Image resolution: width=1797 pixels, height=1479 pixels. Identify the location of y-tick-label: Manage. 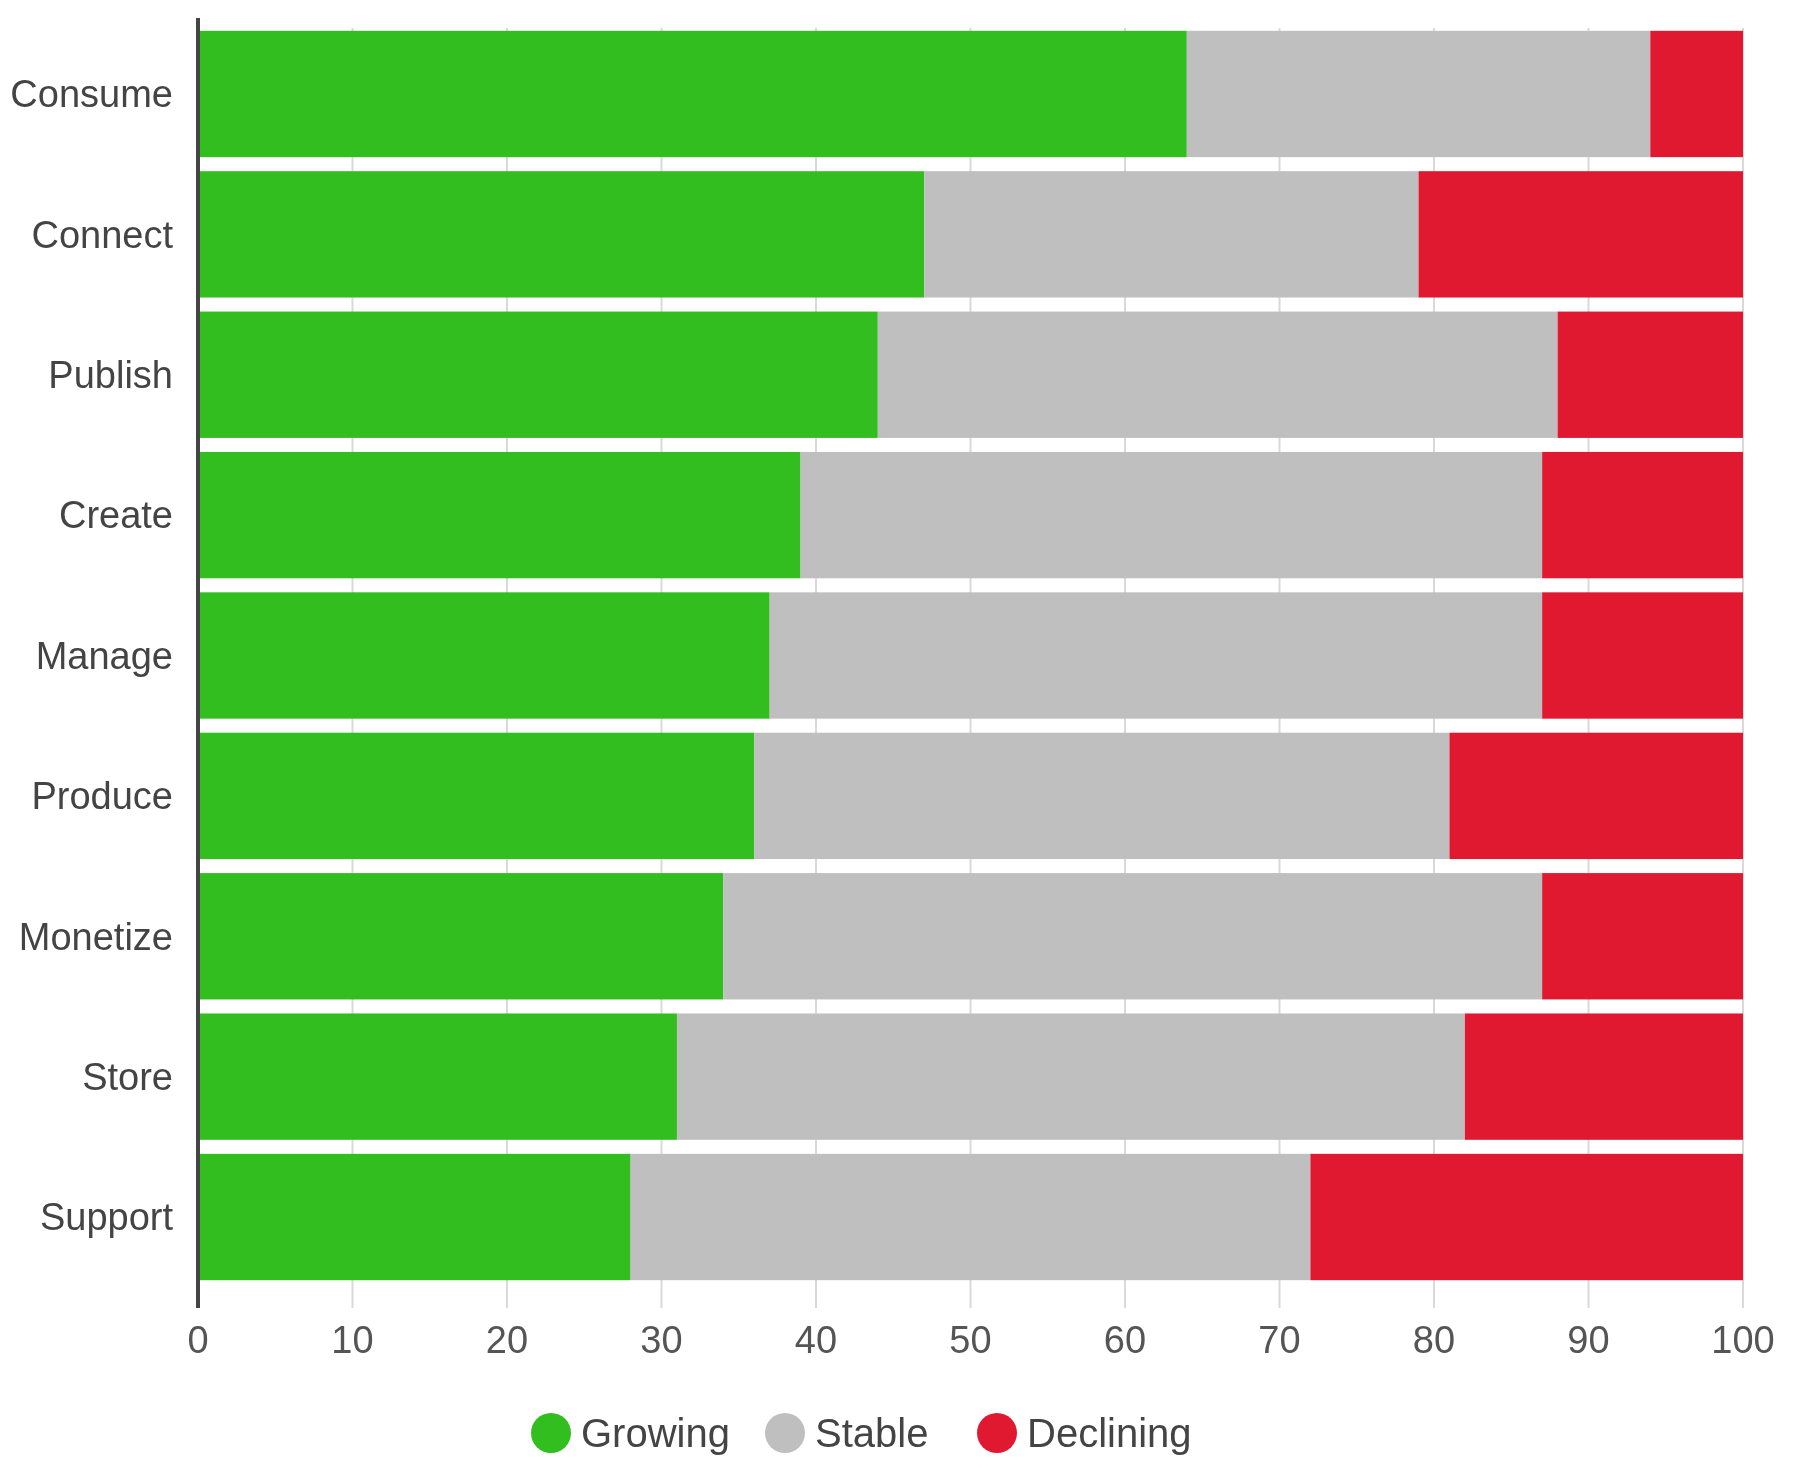
(104, 655).